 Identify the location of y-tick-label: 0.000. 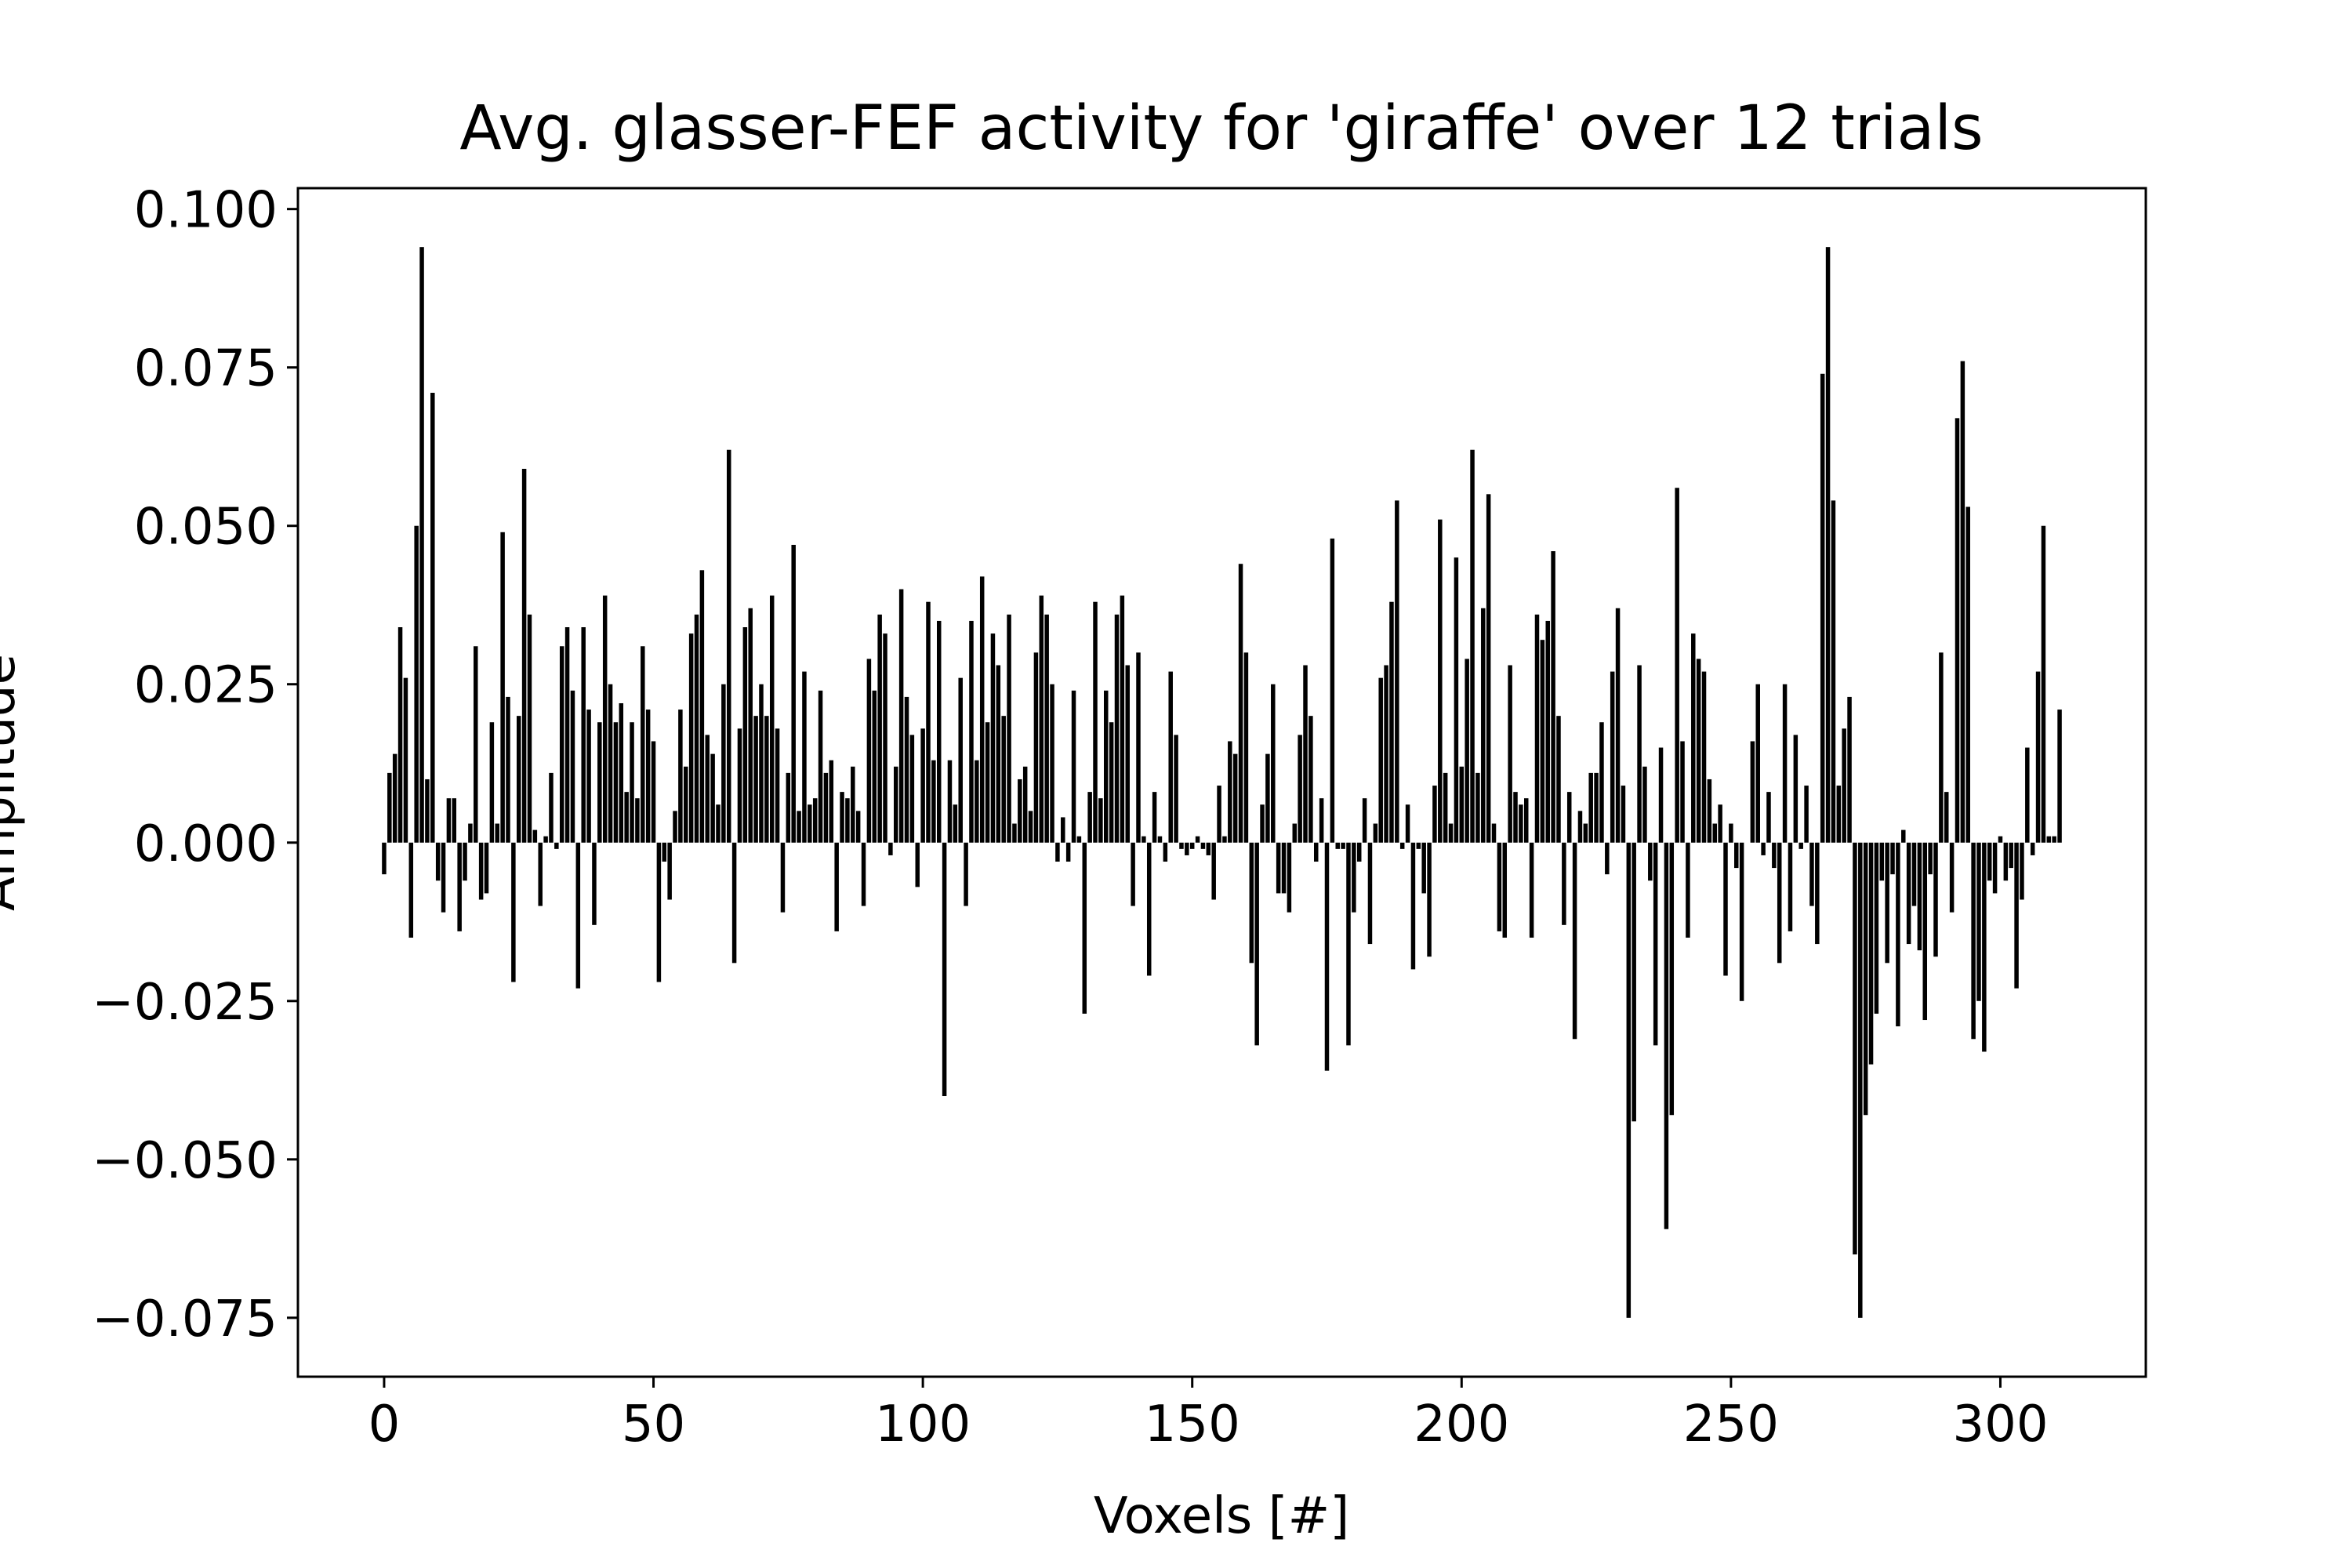
(206, 844).